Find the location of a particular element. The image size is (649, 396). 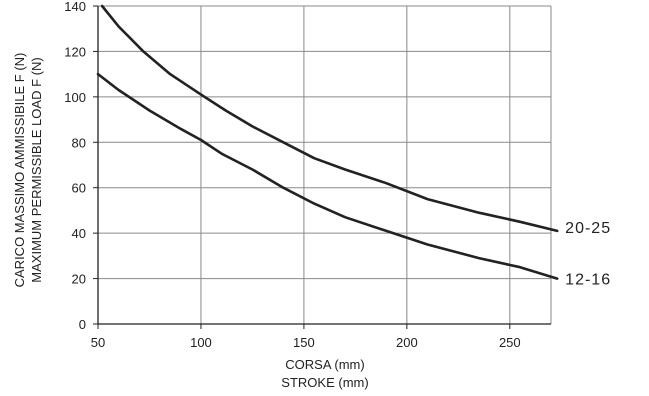

y-tick-label-0: 0 is located at coordinates (82, 324).